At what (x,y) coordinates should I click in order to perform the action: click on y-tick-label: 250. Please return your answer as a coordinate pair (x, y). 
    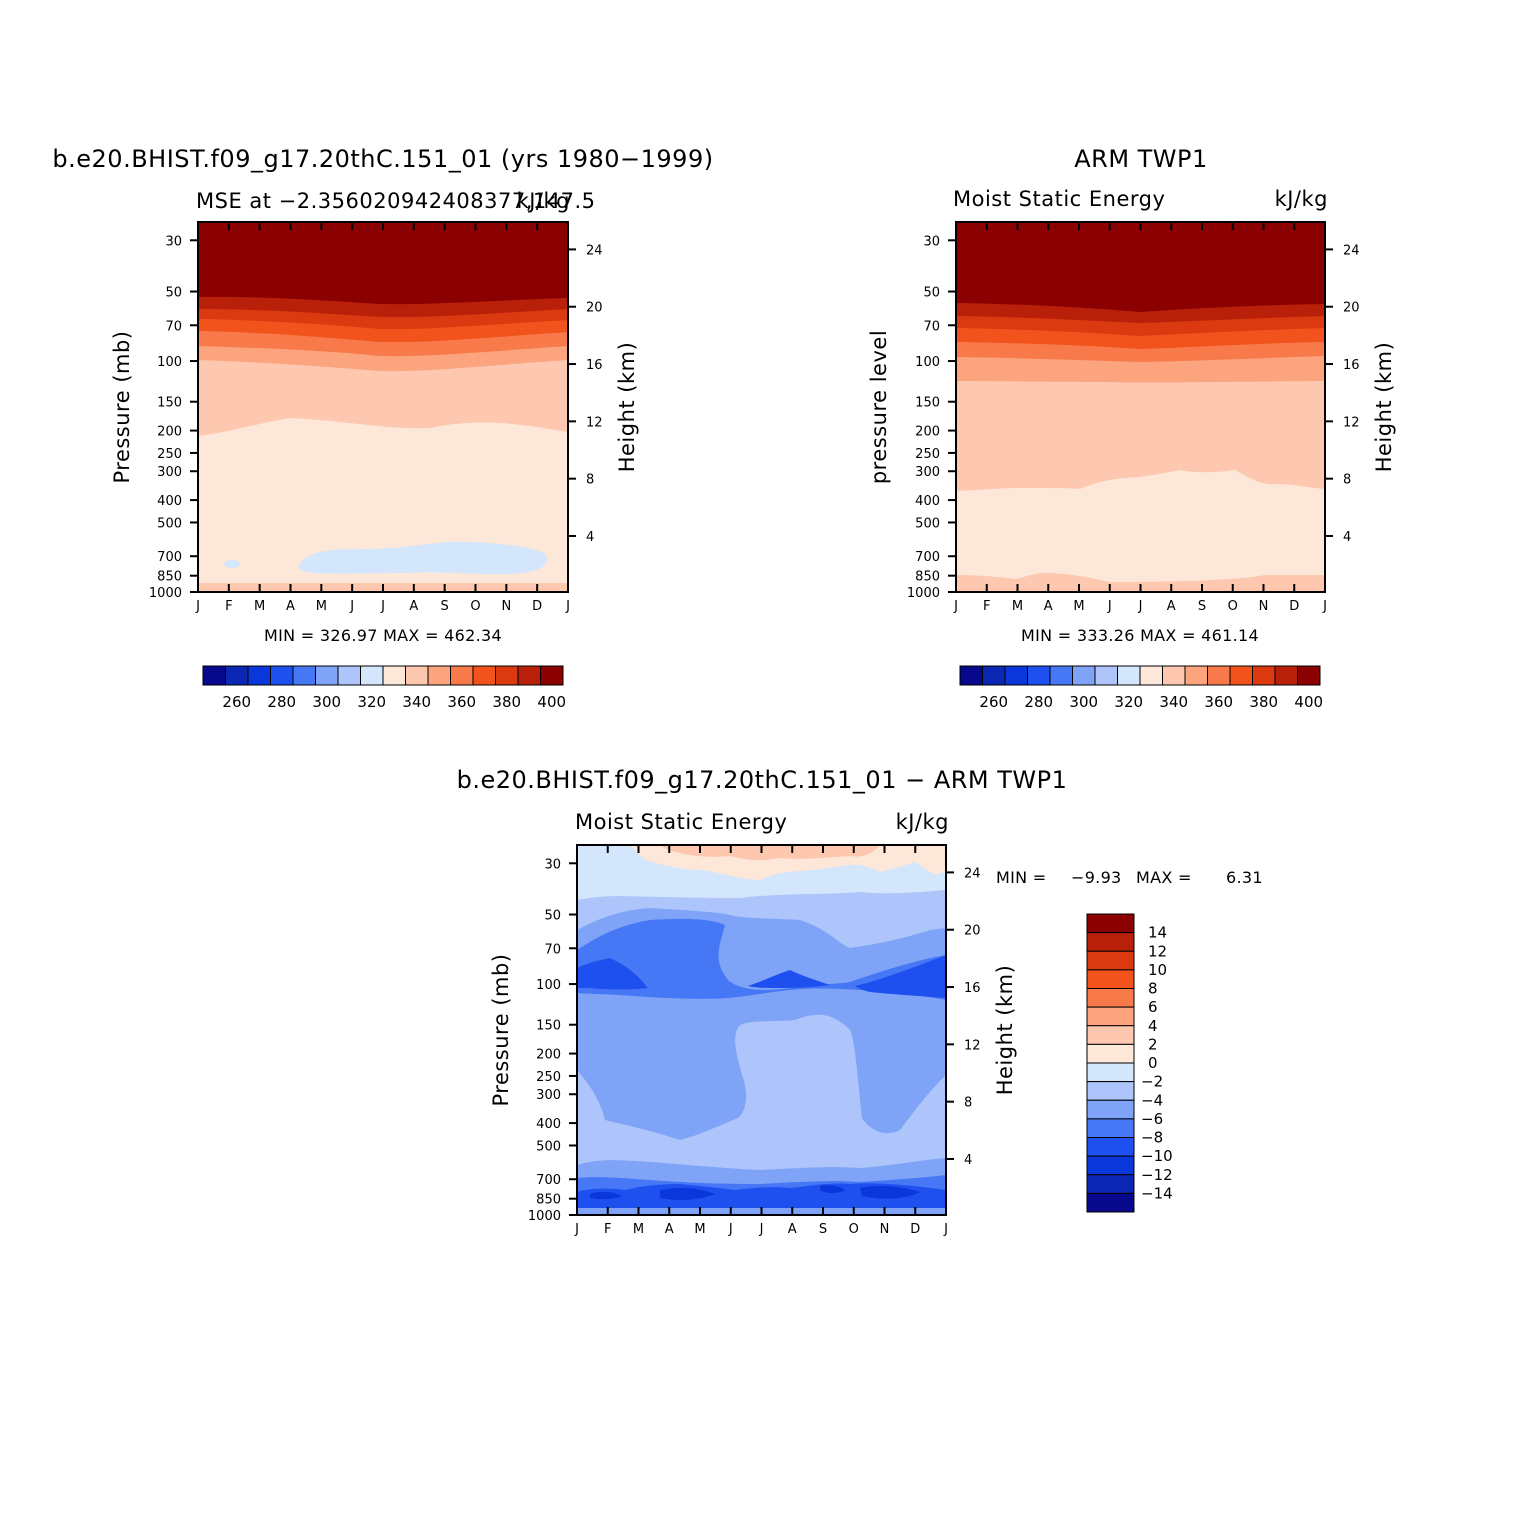
    Looking at the image, I should click on (927, 454).